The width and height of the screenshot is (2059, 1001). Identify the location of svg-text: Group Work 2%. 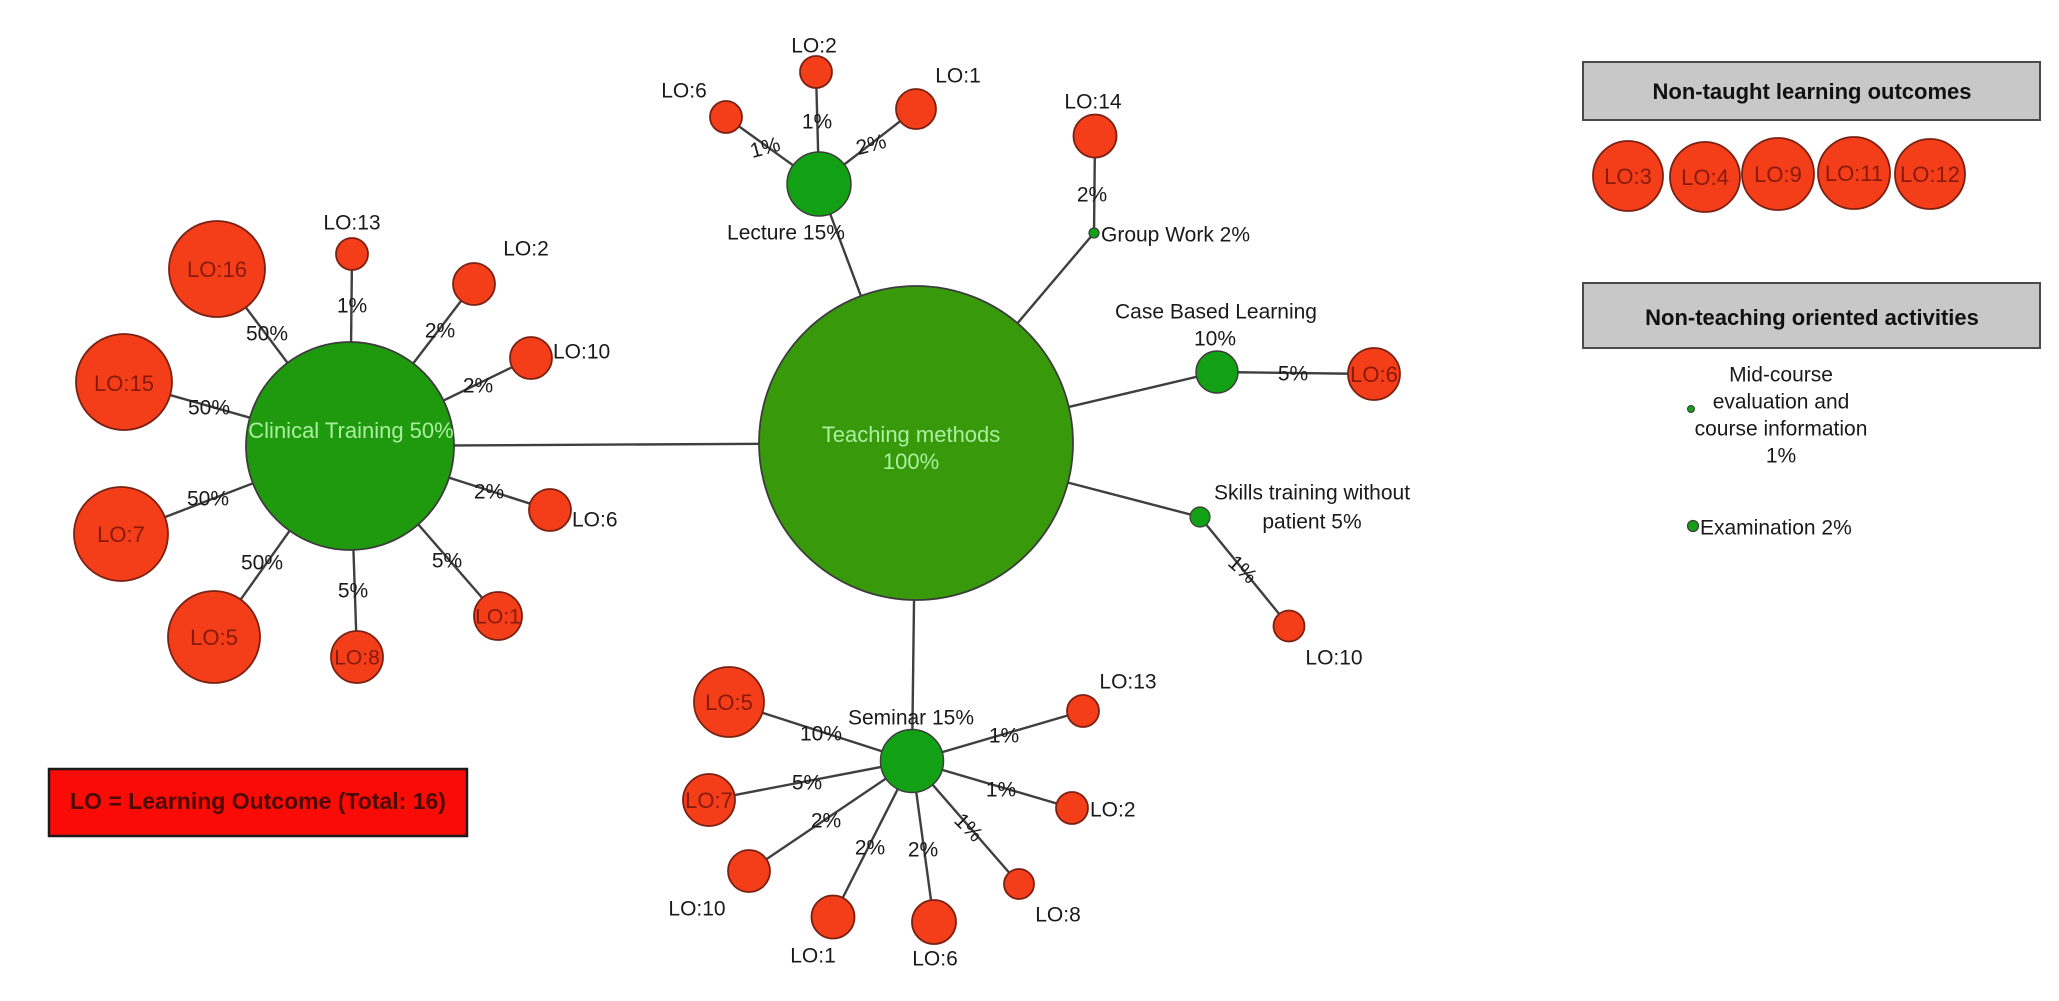
(1175, 235).